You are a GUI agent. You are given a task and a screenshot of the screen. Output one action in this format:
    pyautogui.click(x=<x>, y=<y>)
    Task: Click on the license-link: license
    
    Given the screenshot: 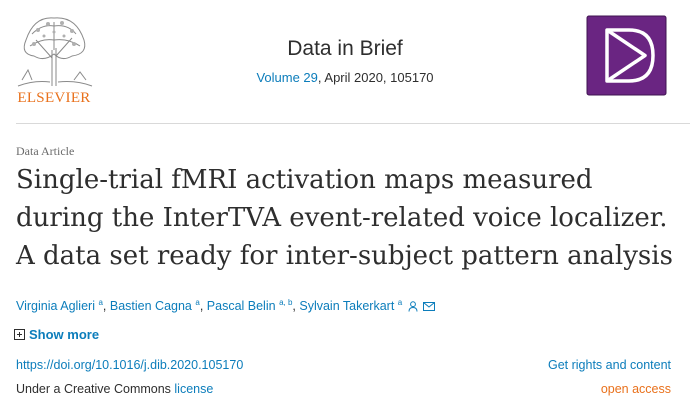 What is the action you would take?
    pyautogui.click(x=194, y=389)
    